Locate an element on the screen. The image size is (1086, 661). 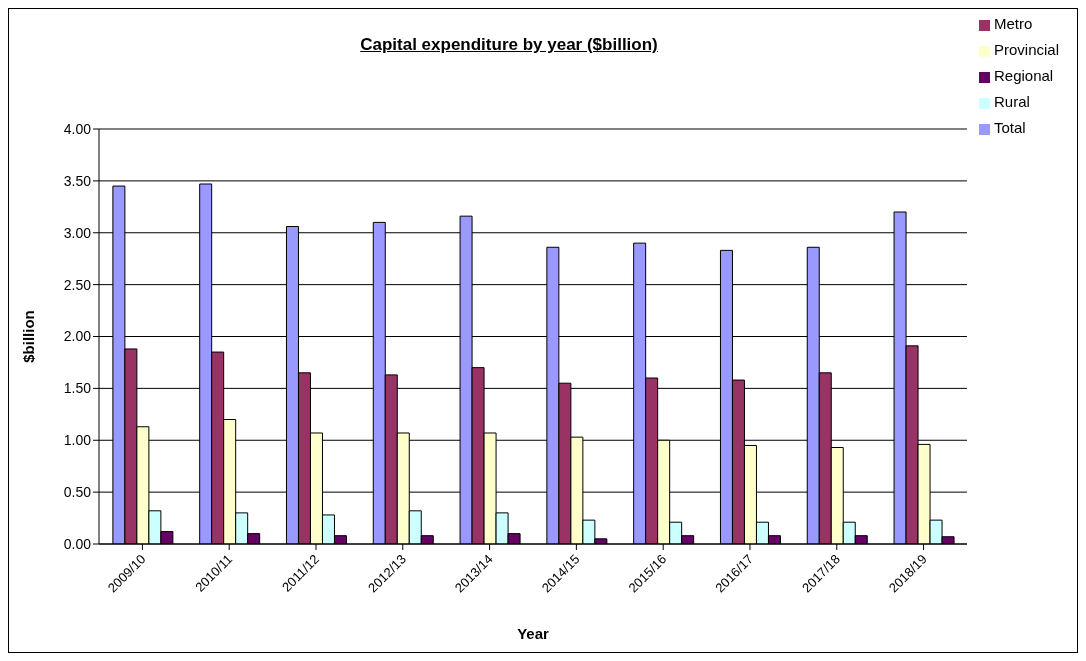
legend-label: Provincial is located at coordinates (1026, 49).